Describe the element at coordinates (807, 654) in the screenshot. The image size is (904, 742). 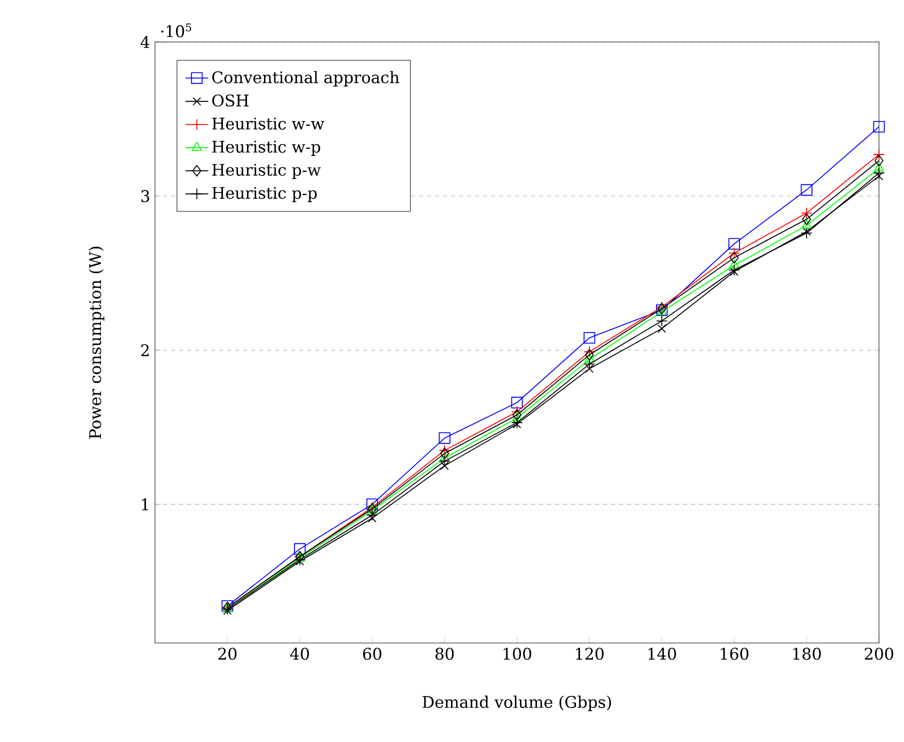
I see `x-tick-label: 180` at that location.